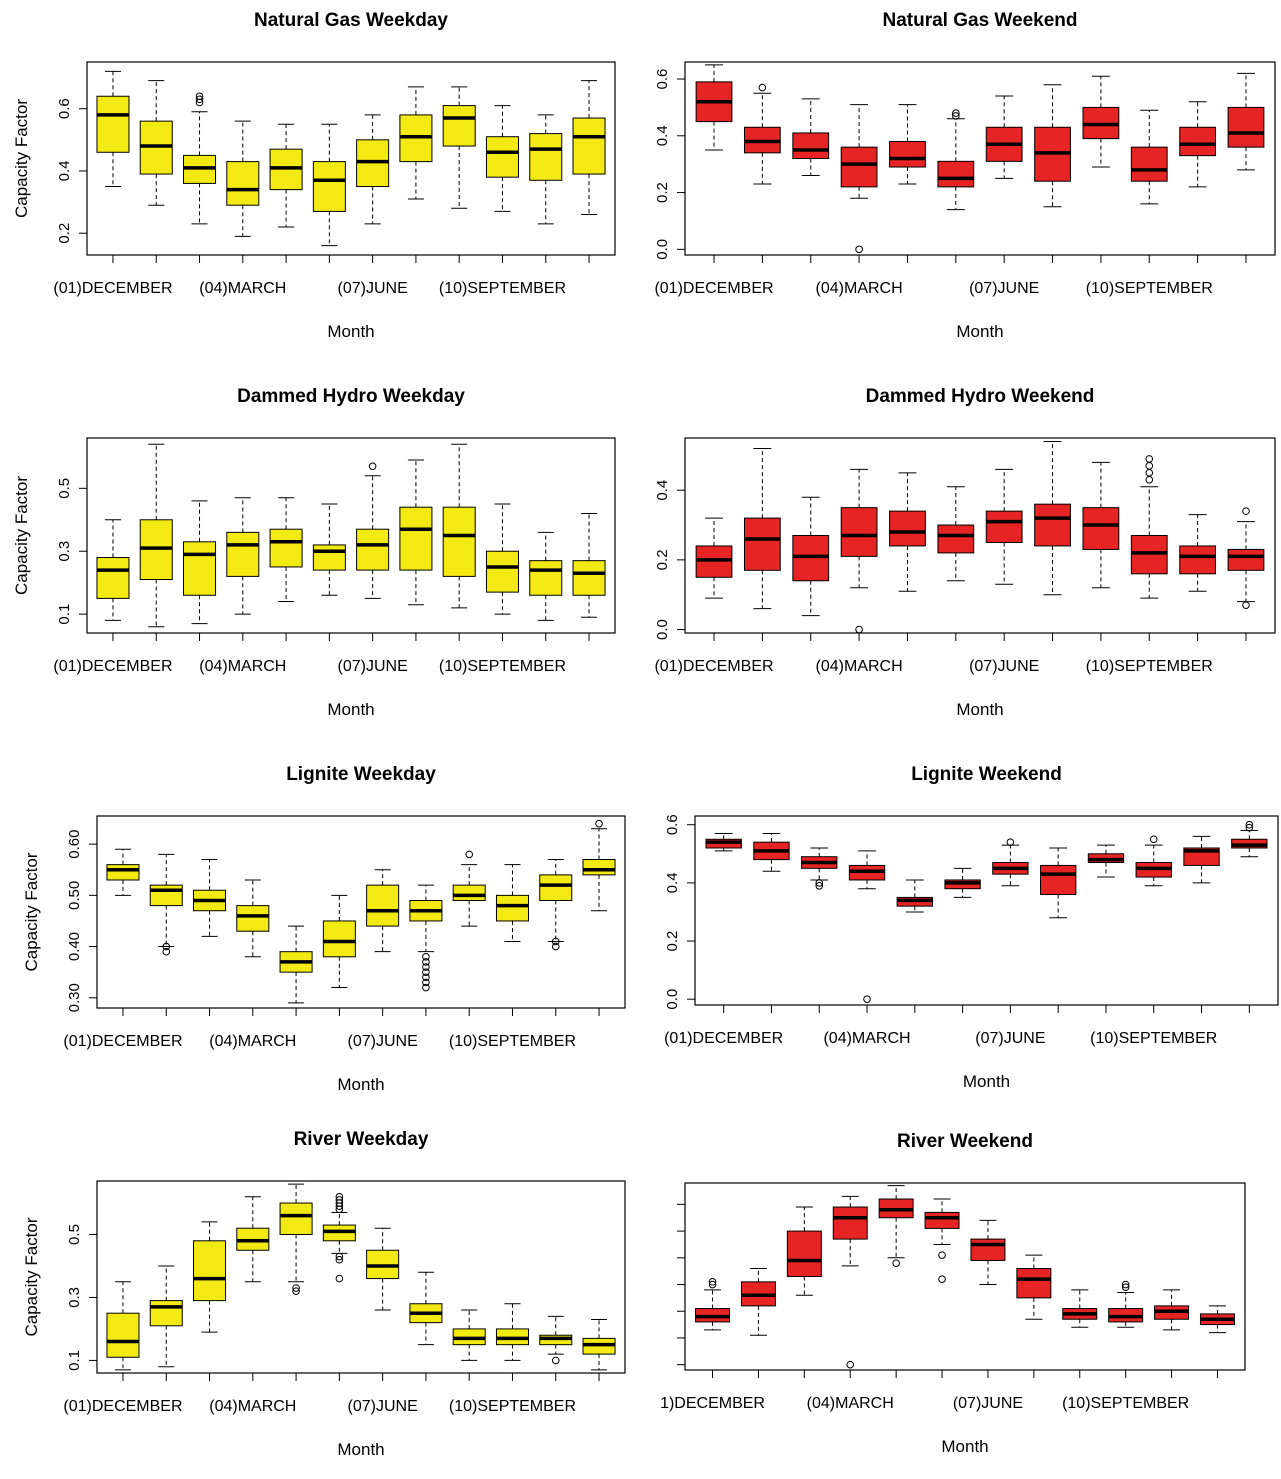  Describe the element at coordinates (64, 233) in the screenshot. I see `y-tick-label: 0.2` at that location.